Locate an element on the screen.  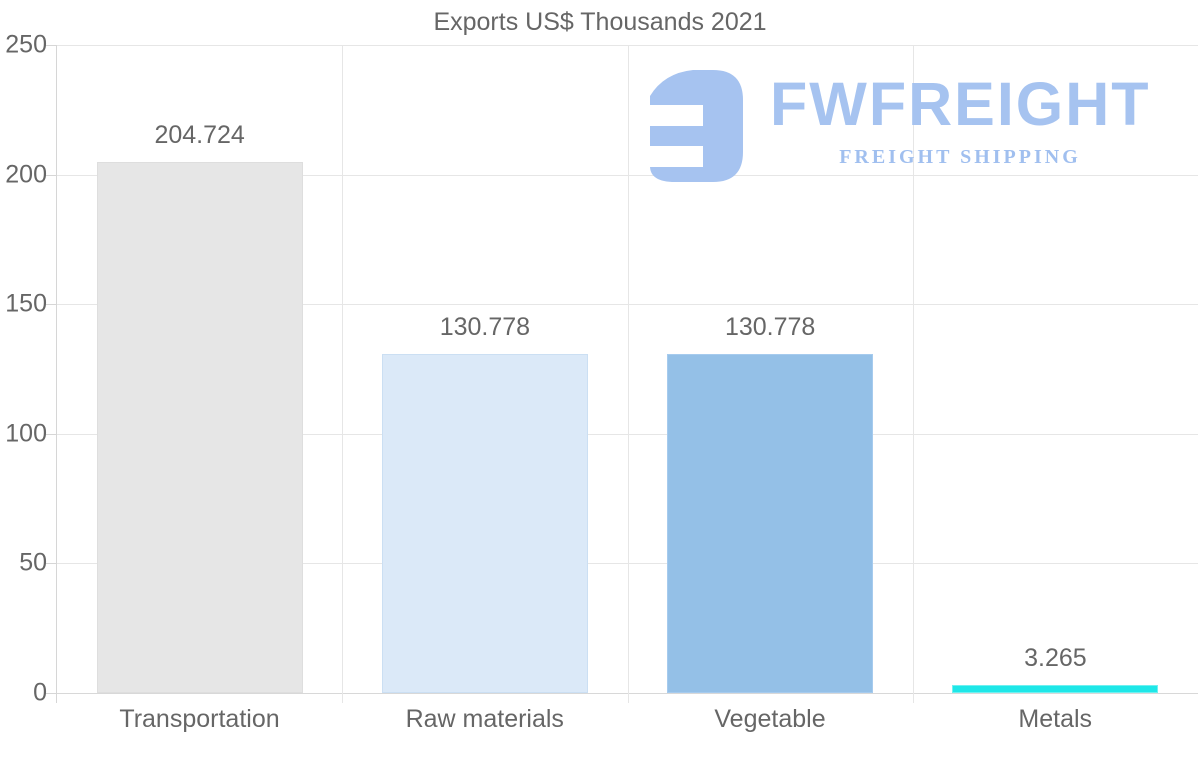
y-axis-label: 50 is located at coordinates (33, 562).